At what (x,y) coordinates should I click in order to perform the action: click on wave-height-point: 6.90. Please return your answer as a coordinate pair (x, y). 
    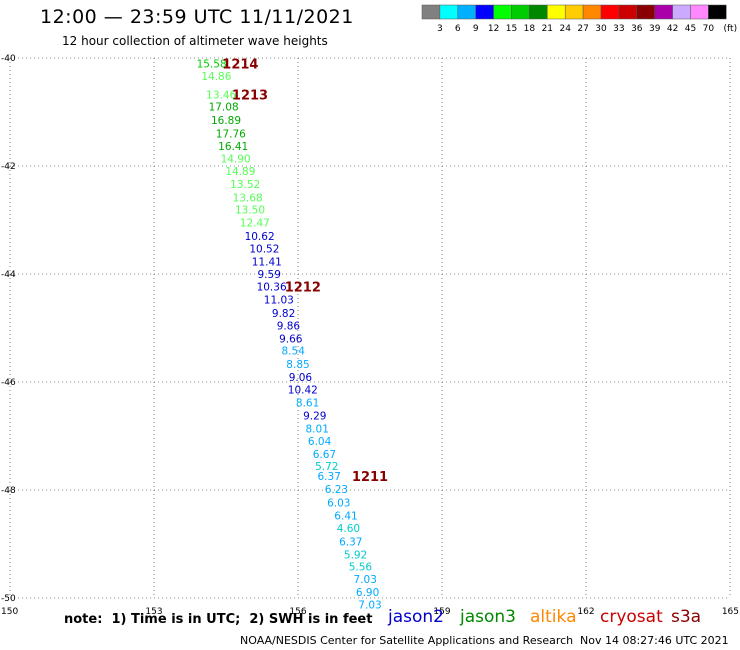
    Looking at the image, I should click on (367, 593).